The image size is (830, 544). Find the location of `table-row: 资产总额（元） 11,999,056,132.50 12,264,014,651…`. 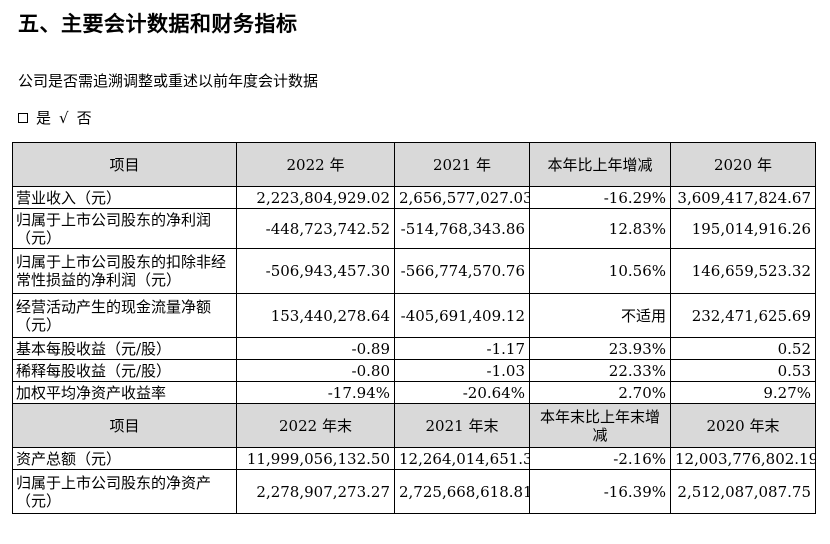

table-row: 资产总额（元） 11,999,056,132.50 12,264,014,651… is located at coordinates (414, 458).